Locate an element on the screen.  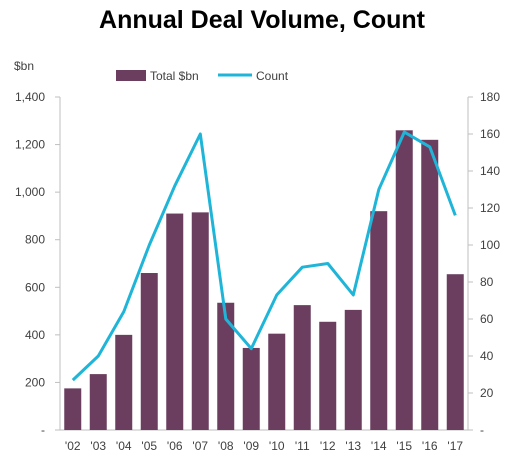
x-tick-label: '02 is located at coordinates (73, 446).